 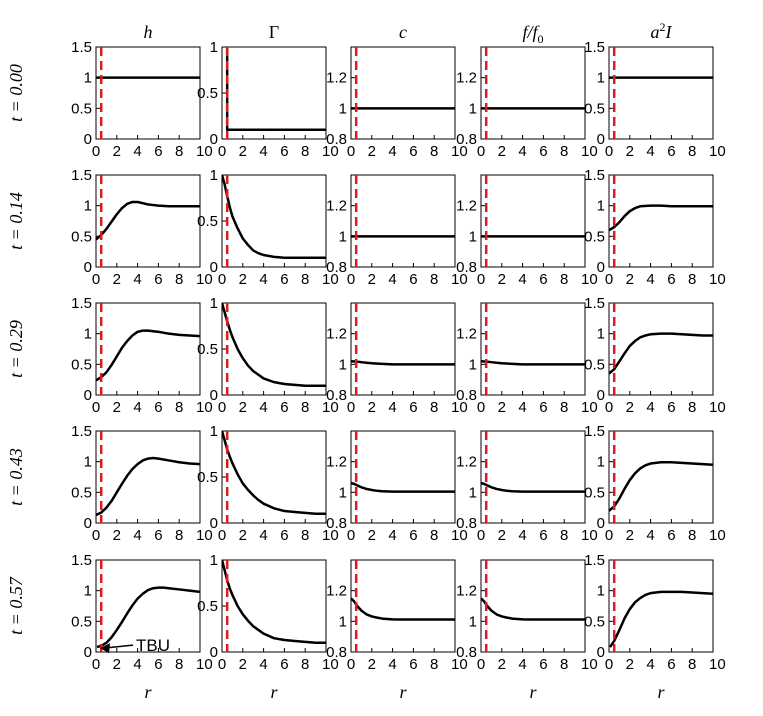 I want to click on column-title-subscript: 0, so click(x=541, y=39).